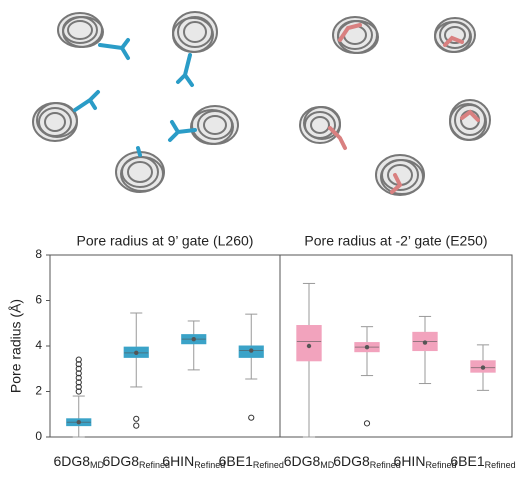 This screenshot has width=520, height=481. What do you see at coordinates (165, 241) in the screenshot?
I see `panel-title: Pore radius at 9’ gate (L260)` at bounding box center [165, 241].